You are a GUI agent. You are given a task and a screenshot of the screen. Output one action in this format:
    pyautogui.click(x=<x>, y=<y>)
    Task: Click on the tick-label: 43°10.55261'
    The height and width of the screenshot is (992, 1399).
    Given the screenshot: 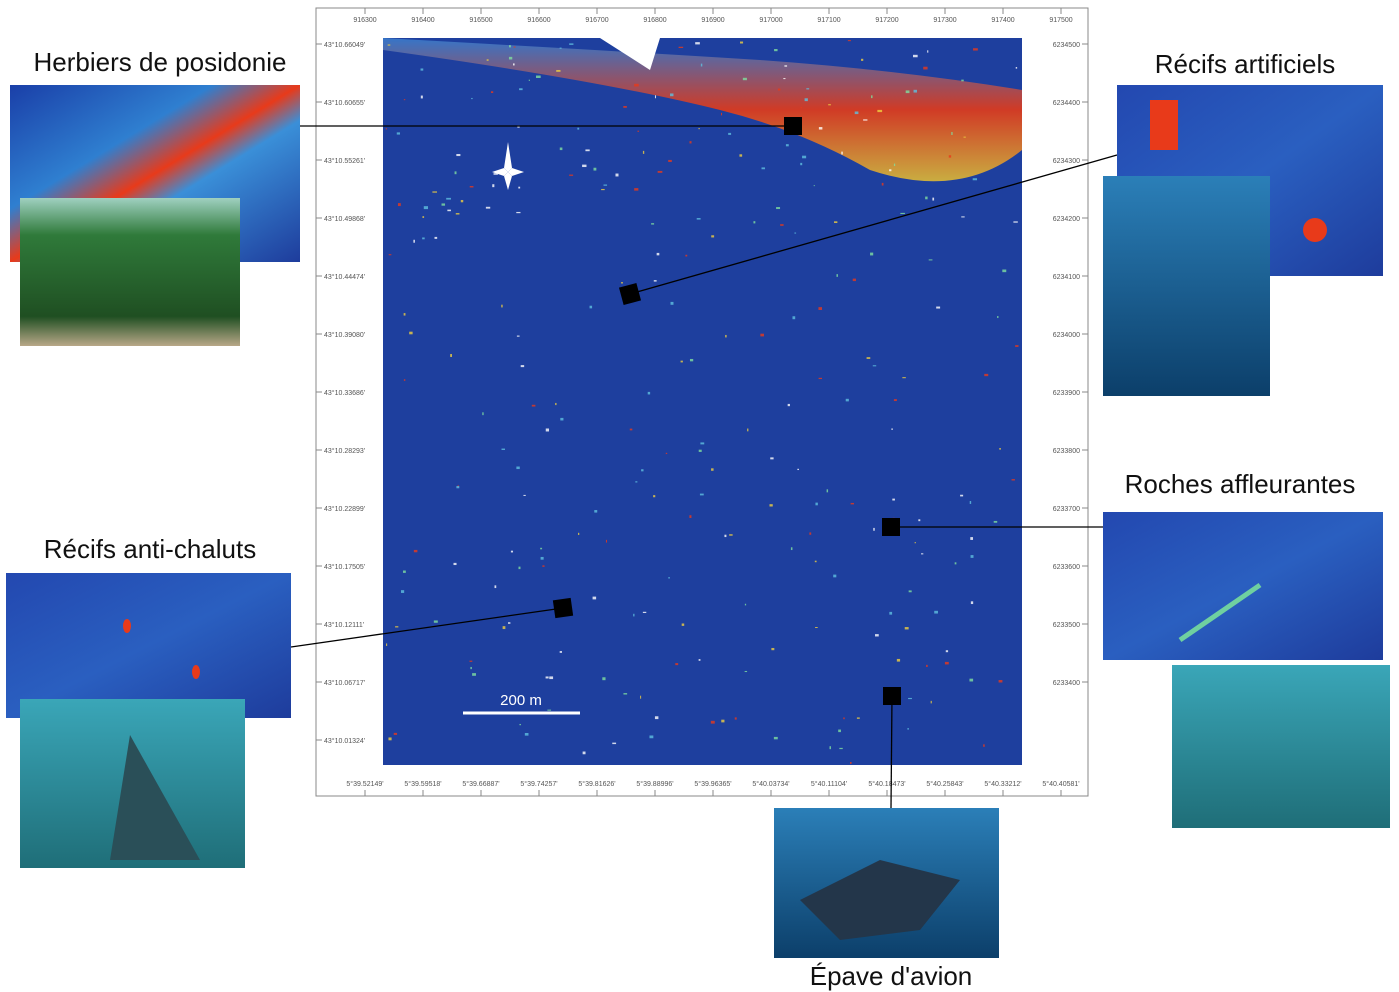 What is the action you would take?
    pyautogui.click(x=344, y=161)
    